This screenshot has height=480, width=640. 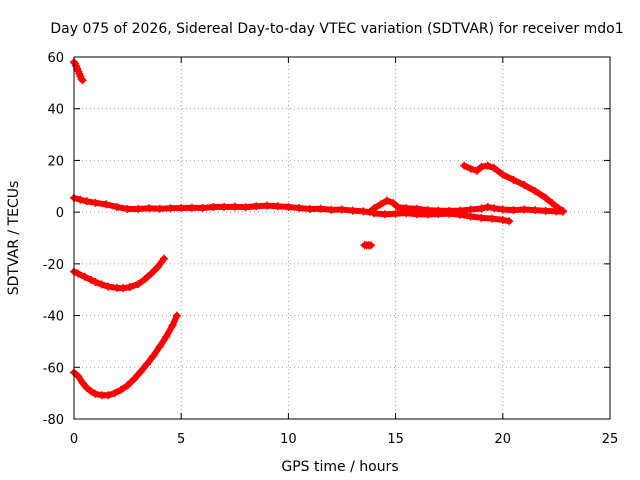 I want to click on y-tick-label: 60, so click(x=55, y=58).